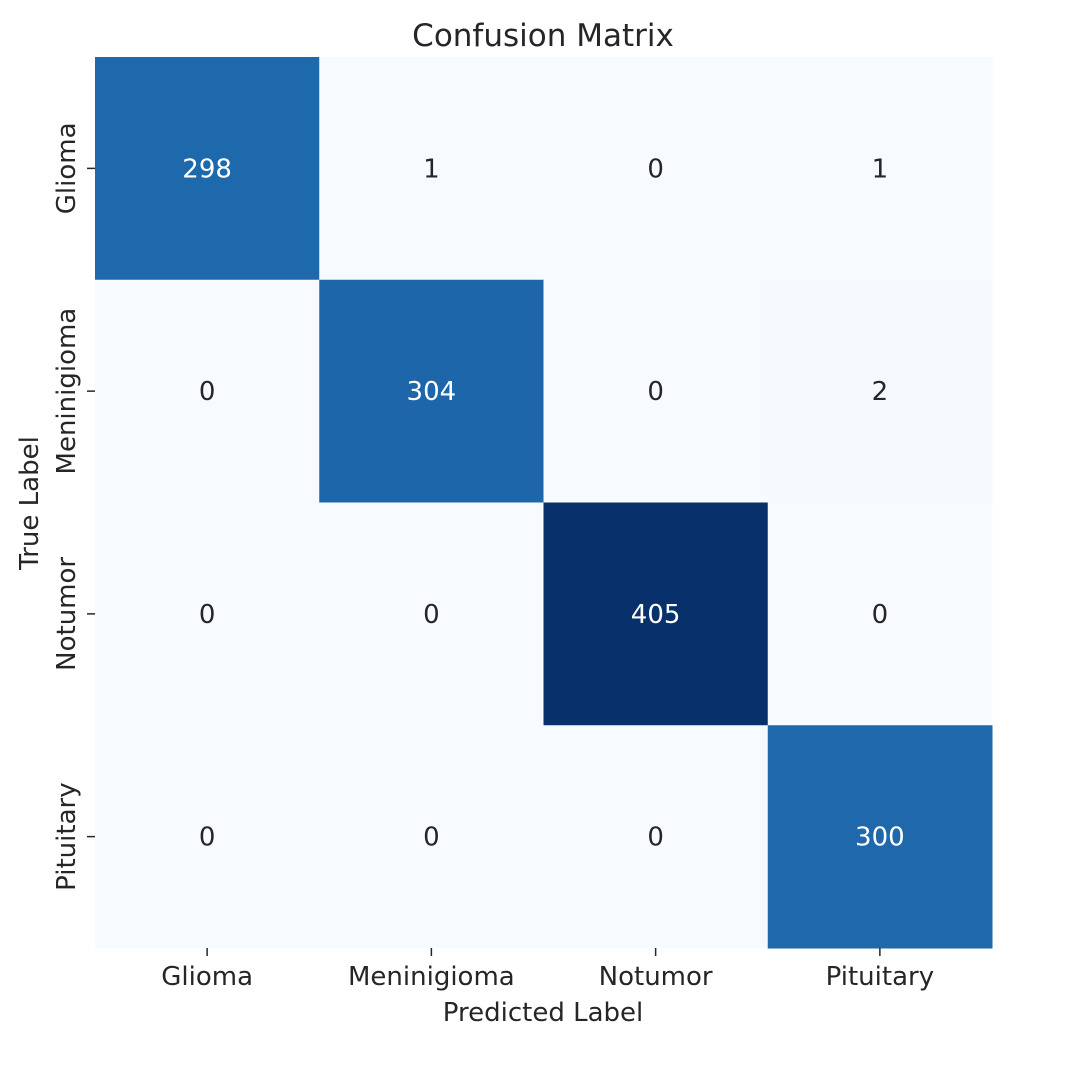 The width and height of the screenshot is (1077, 1066). Describe the element at coordinates (207, 977) in the screenshot. I see `x-tick-label: Glioma` at that location.